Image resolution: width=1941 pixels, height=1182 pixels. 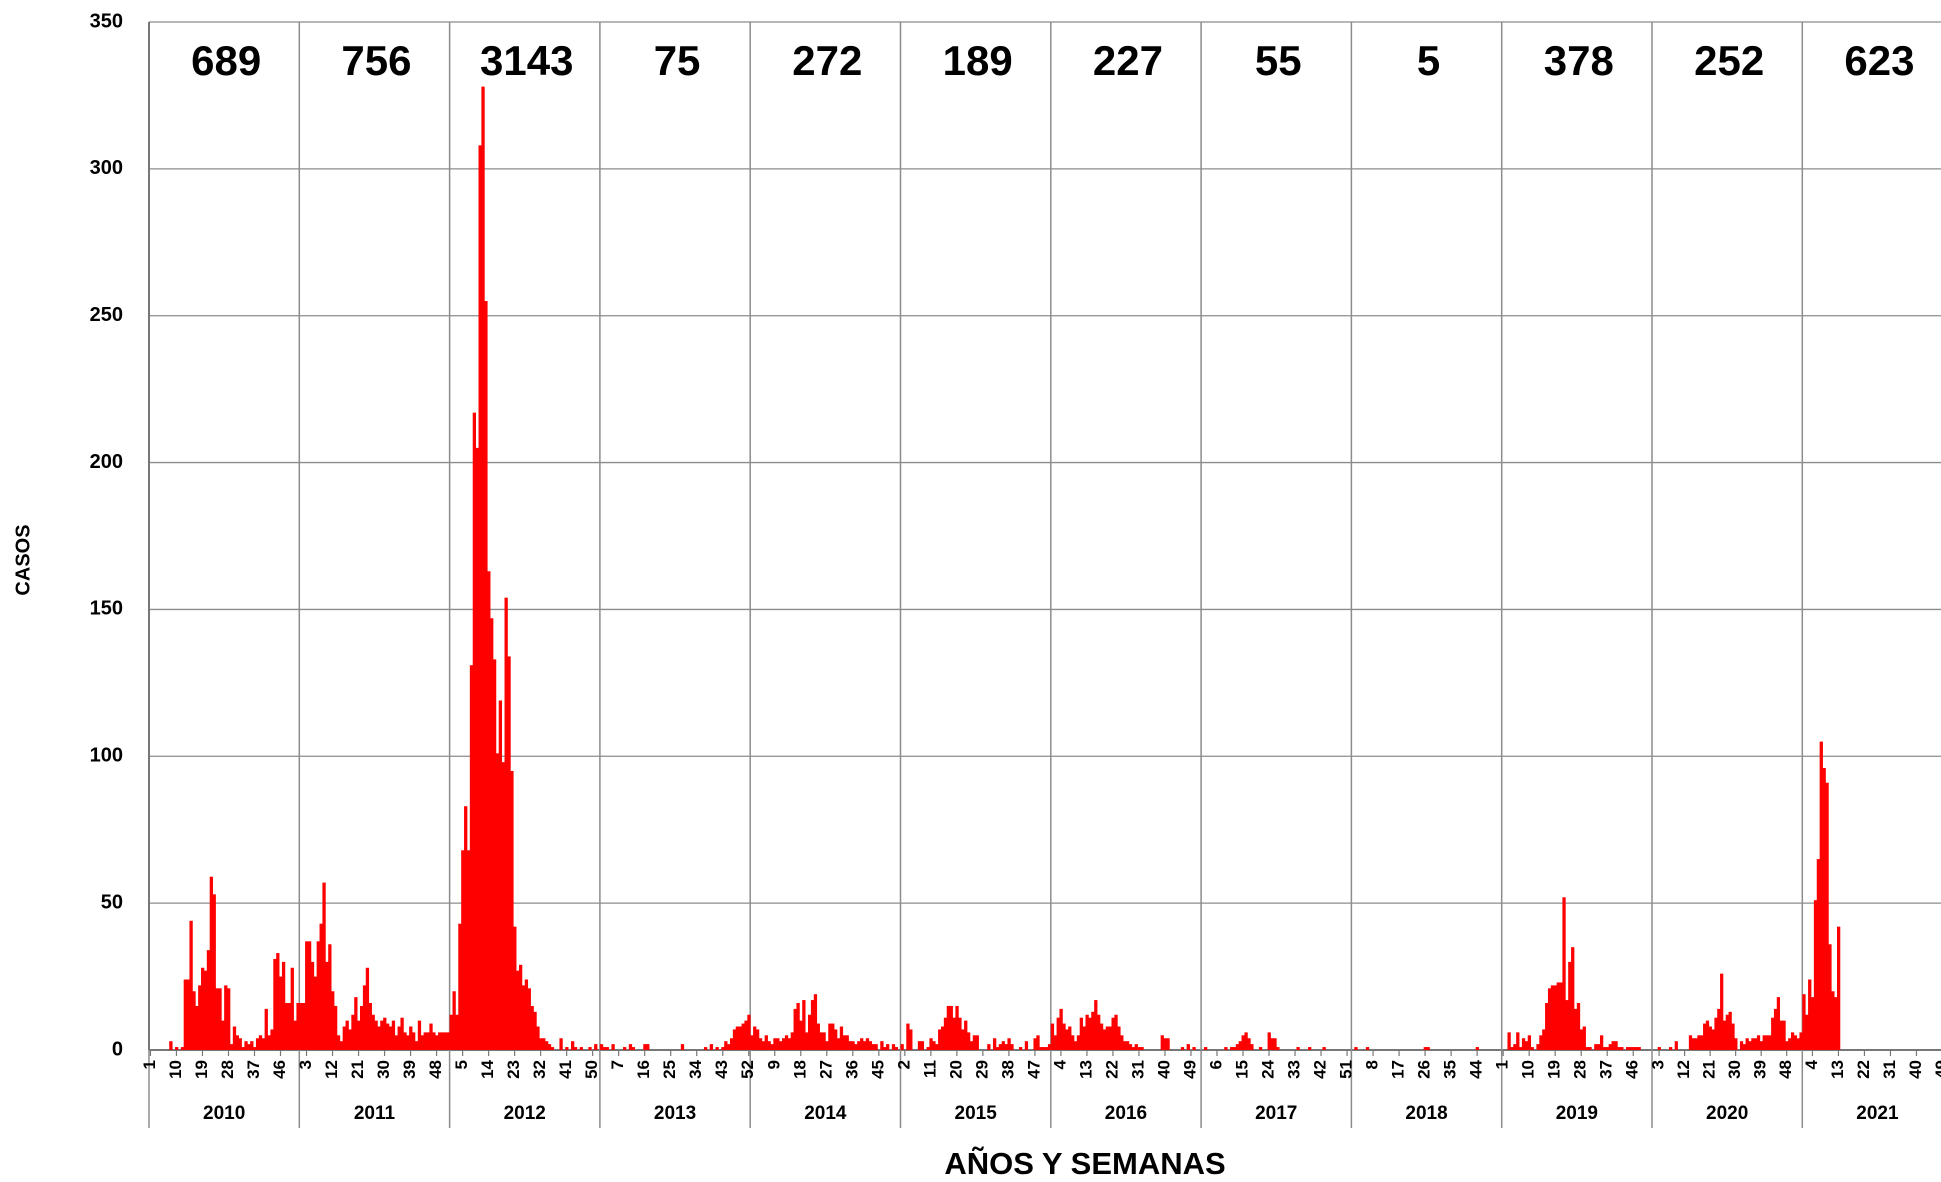 What do you see at coordinates (513, 1069) in the screenshot?
I see `x-tick-label: 23` at bounding box center [513, 1069].